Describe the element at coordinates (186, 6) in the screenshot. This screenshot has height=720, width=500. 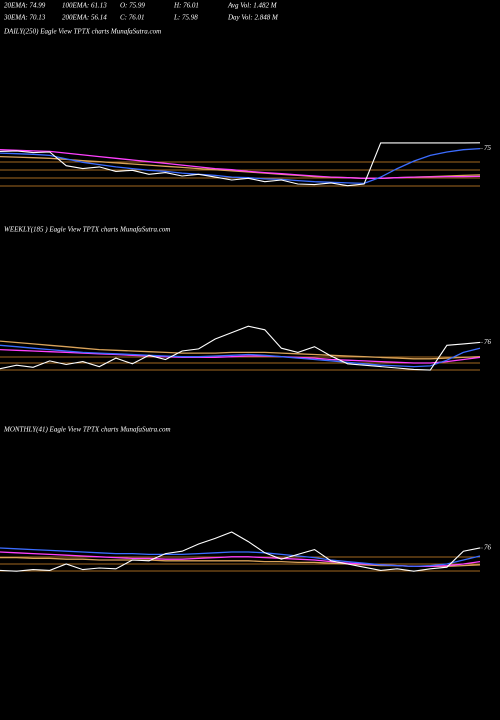
I see `header-stat: H: 76.01` at that location.